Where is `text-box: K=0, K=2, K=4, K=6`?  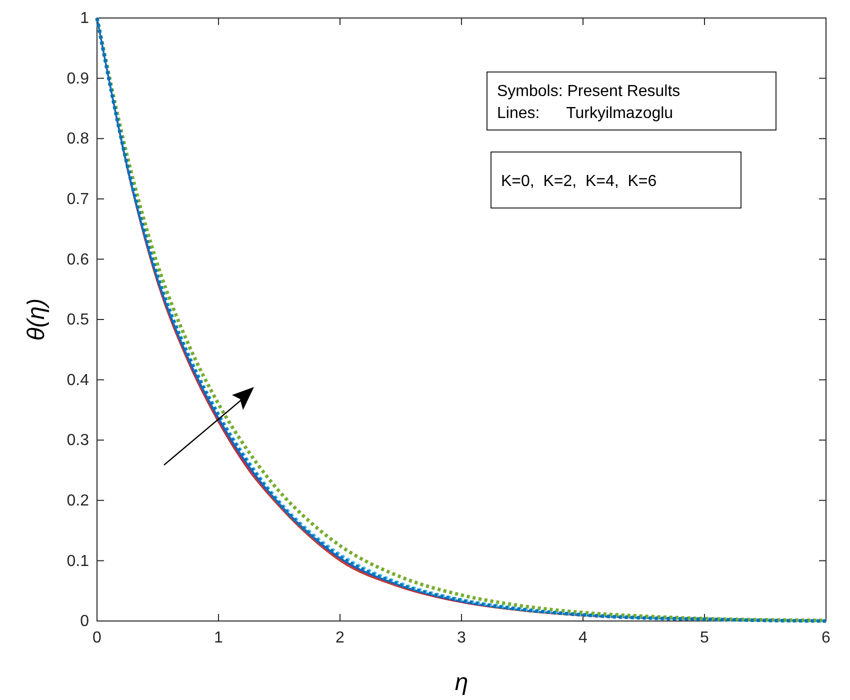
text-box: K=0, K=2, K=4, K=6 is located at coordinates (616, 180).